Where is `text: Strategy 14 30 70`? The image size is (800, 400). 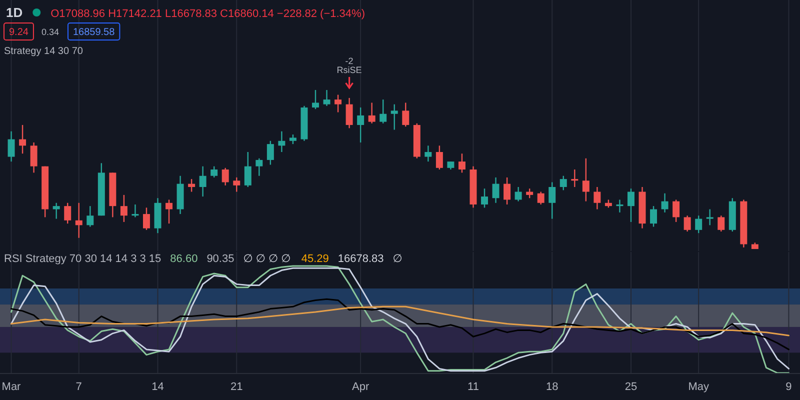 text: Strategy 14 30 70 is located at coordinates (44, 51).